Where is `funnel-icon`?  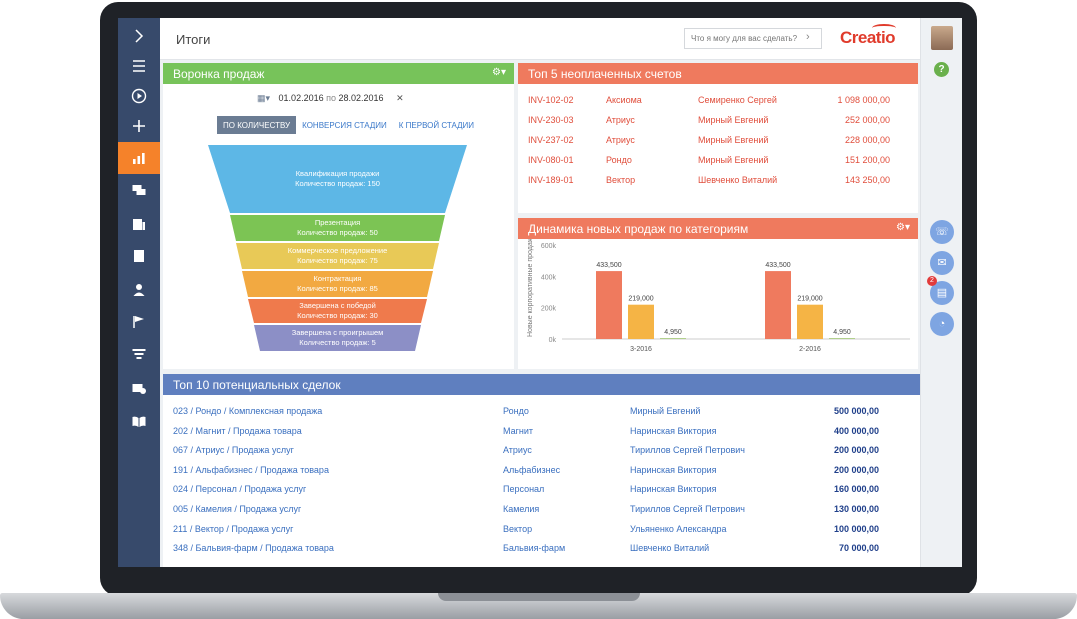 funnel-icon is located at coordinates (139, 354).